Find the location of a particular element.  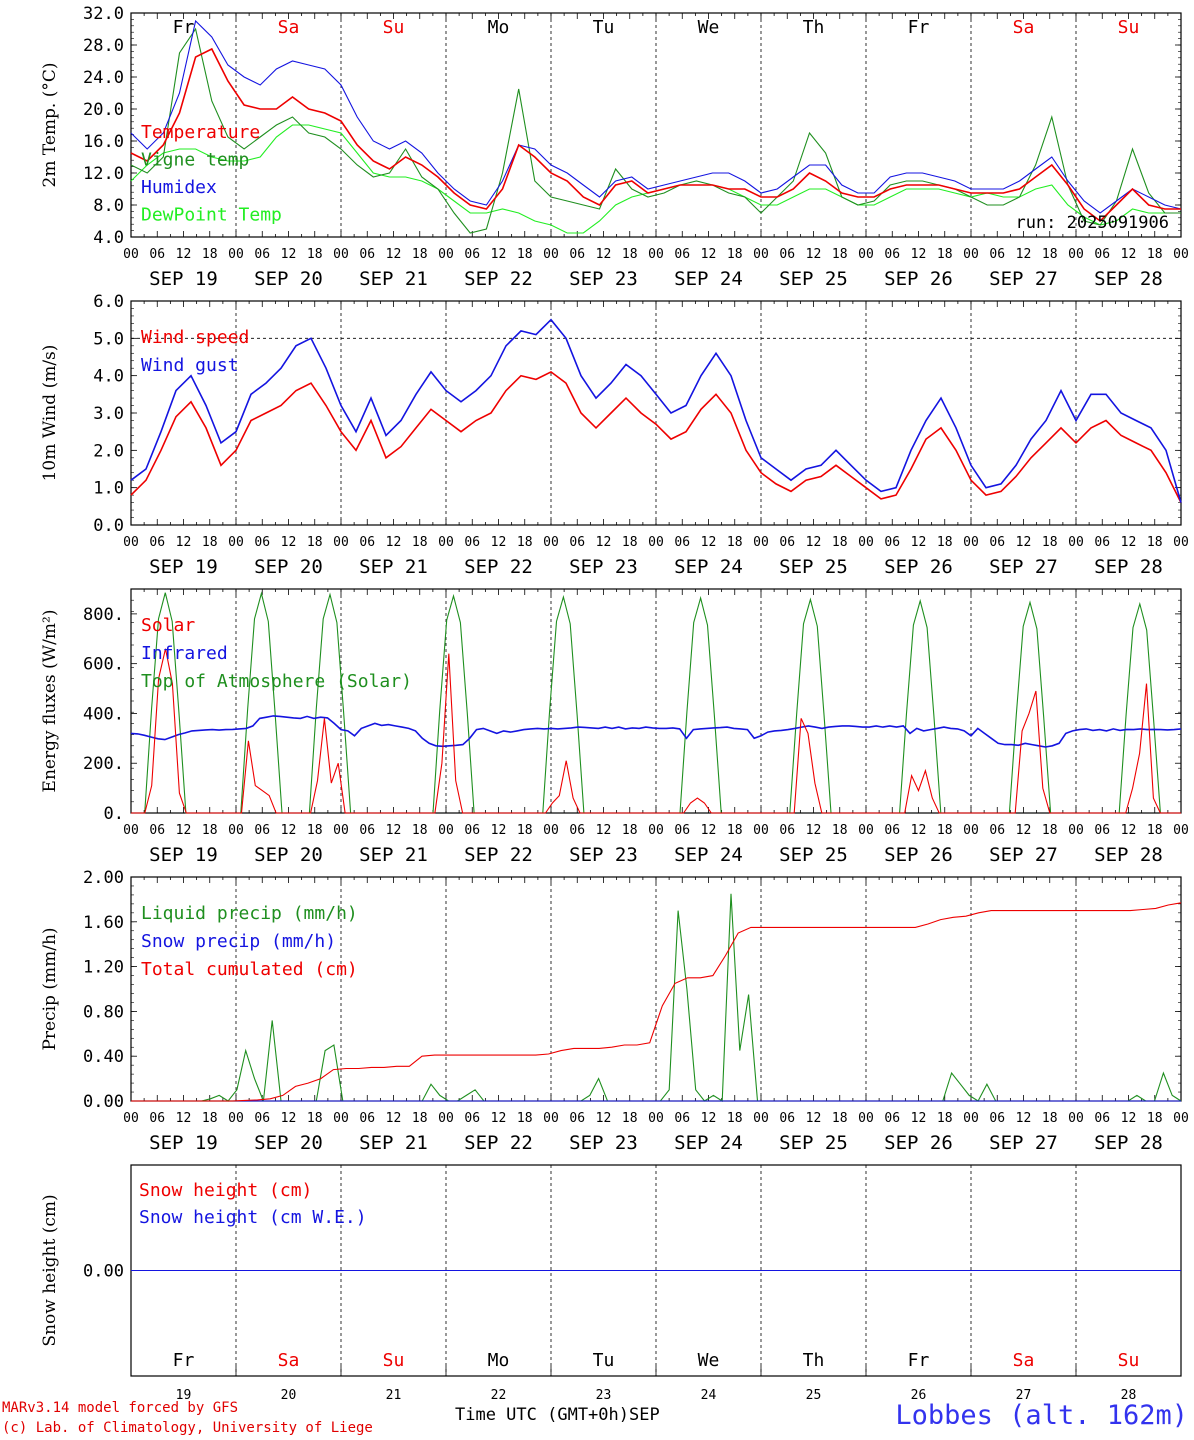

energy-legend-entry: Solar is located at coordinates (168, 625).